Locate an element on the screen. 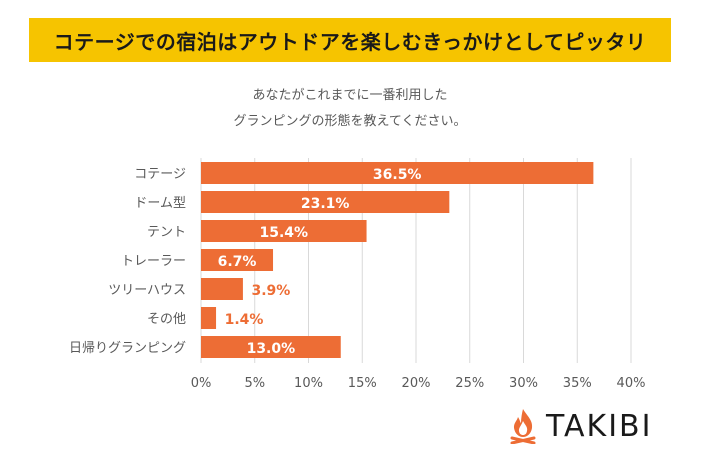 The image size is (701, 466). data-label: 15.4% is located at coordinates (283, 233).